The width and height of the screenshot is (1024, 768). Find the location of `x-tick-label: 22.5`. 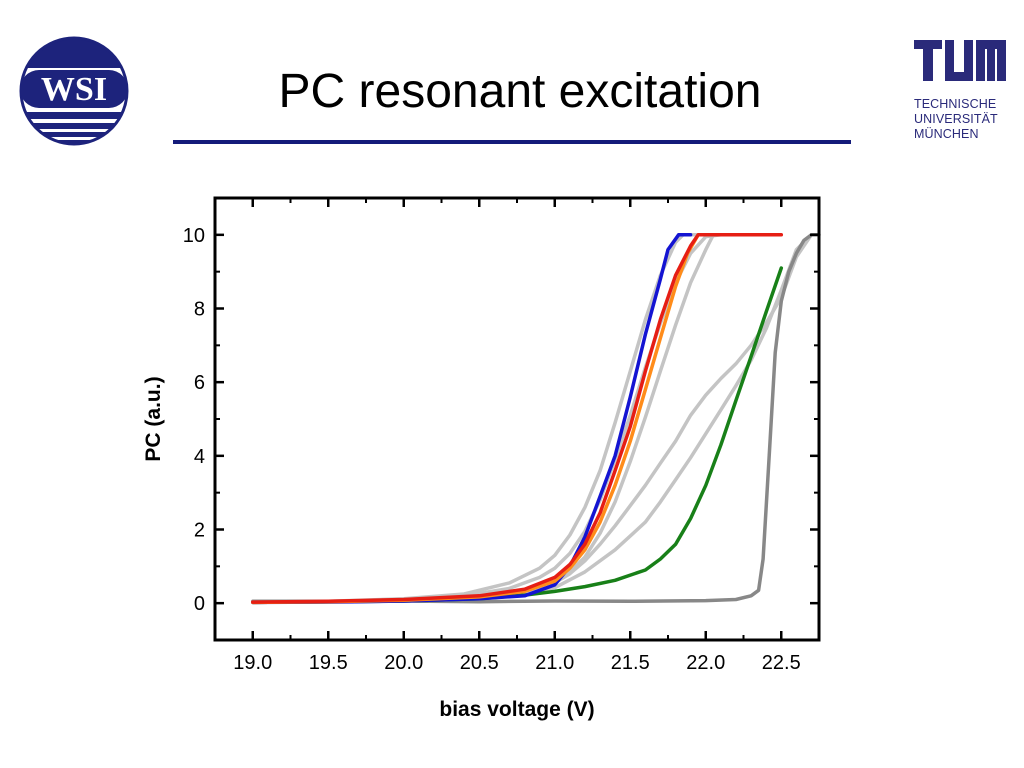

x-tick-label: 22.5 is located at coordinates (781, 663).